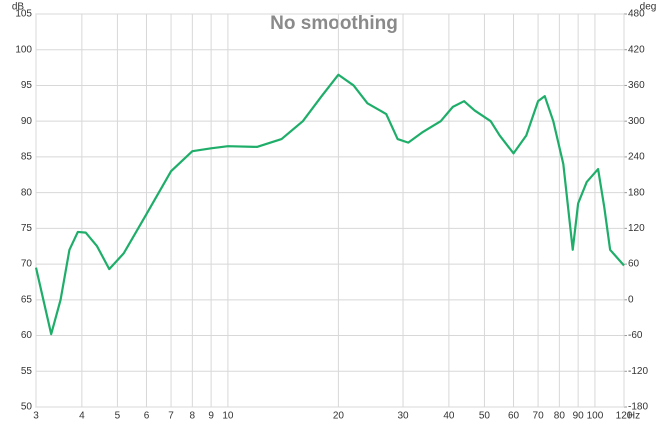 This screenshot has height=430, width=668. I want to click on y-tick-label: 105, so click(23, 14).